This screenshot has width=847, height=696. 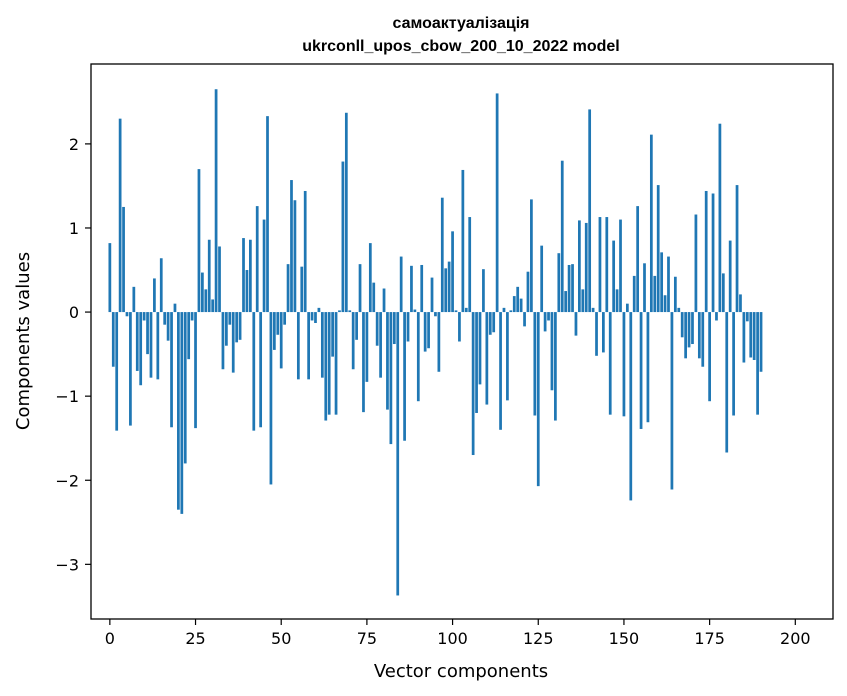 I want to click on x-tick-label: 175, so click(x=709, y=638).